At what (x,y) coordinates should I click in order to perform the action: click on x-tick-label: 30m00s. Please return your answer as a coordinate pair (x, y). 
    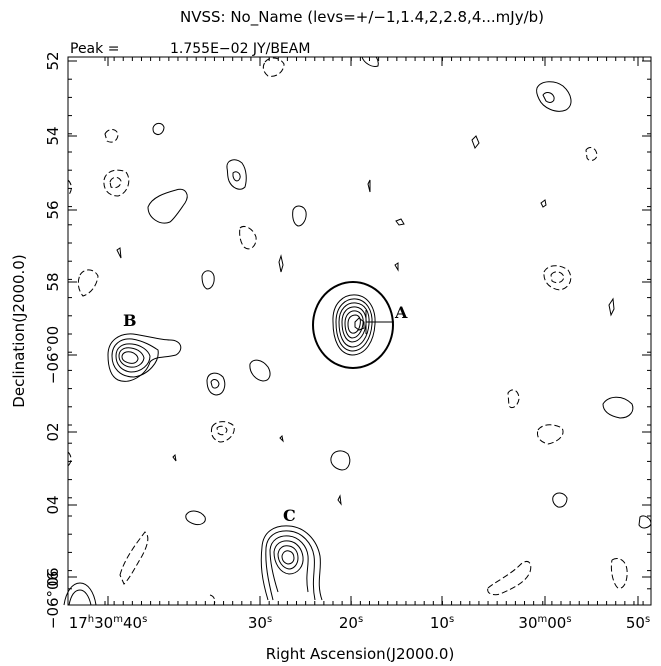
    Looking at the image, I should click on (544, 623).